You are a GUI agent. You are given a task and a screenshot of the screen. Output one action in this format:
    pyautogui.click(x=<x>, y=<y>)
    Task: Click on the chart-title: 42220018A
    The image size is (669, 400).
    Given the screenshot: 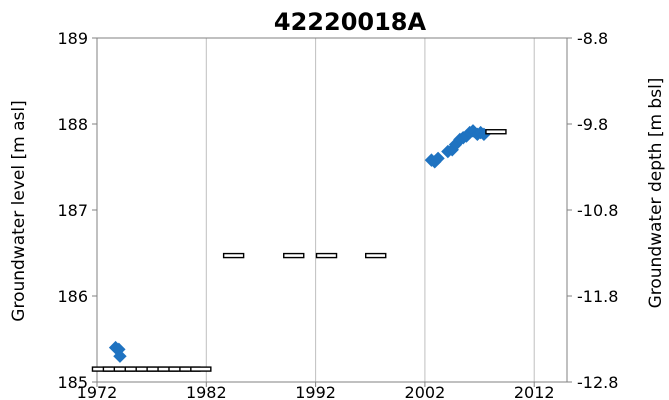 What is the action you would take?
    pyautogui.click(x=350, y=22)
    